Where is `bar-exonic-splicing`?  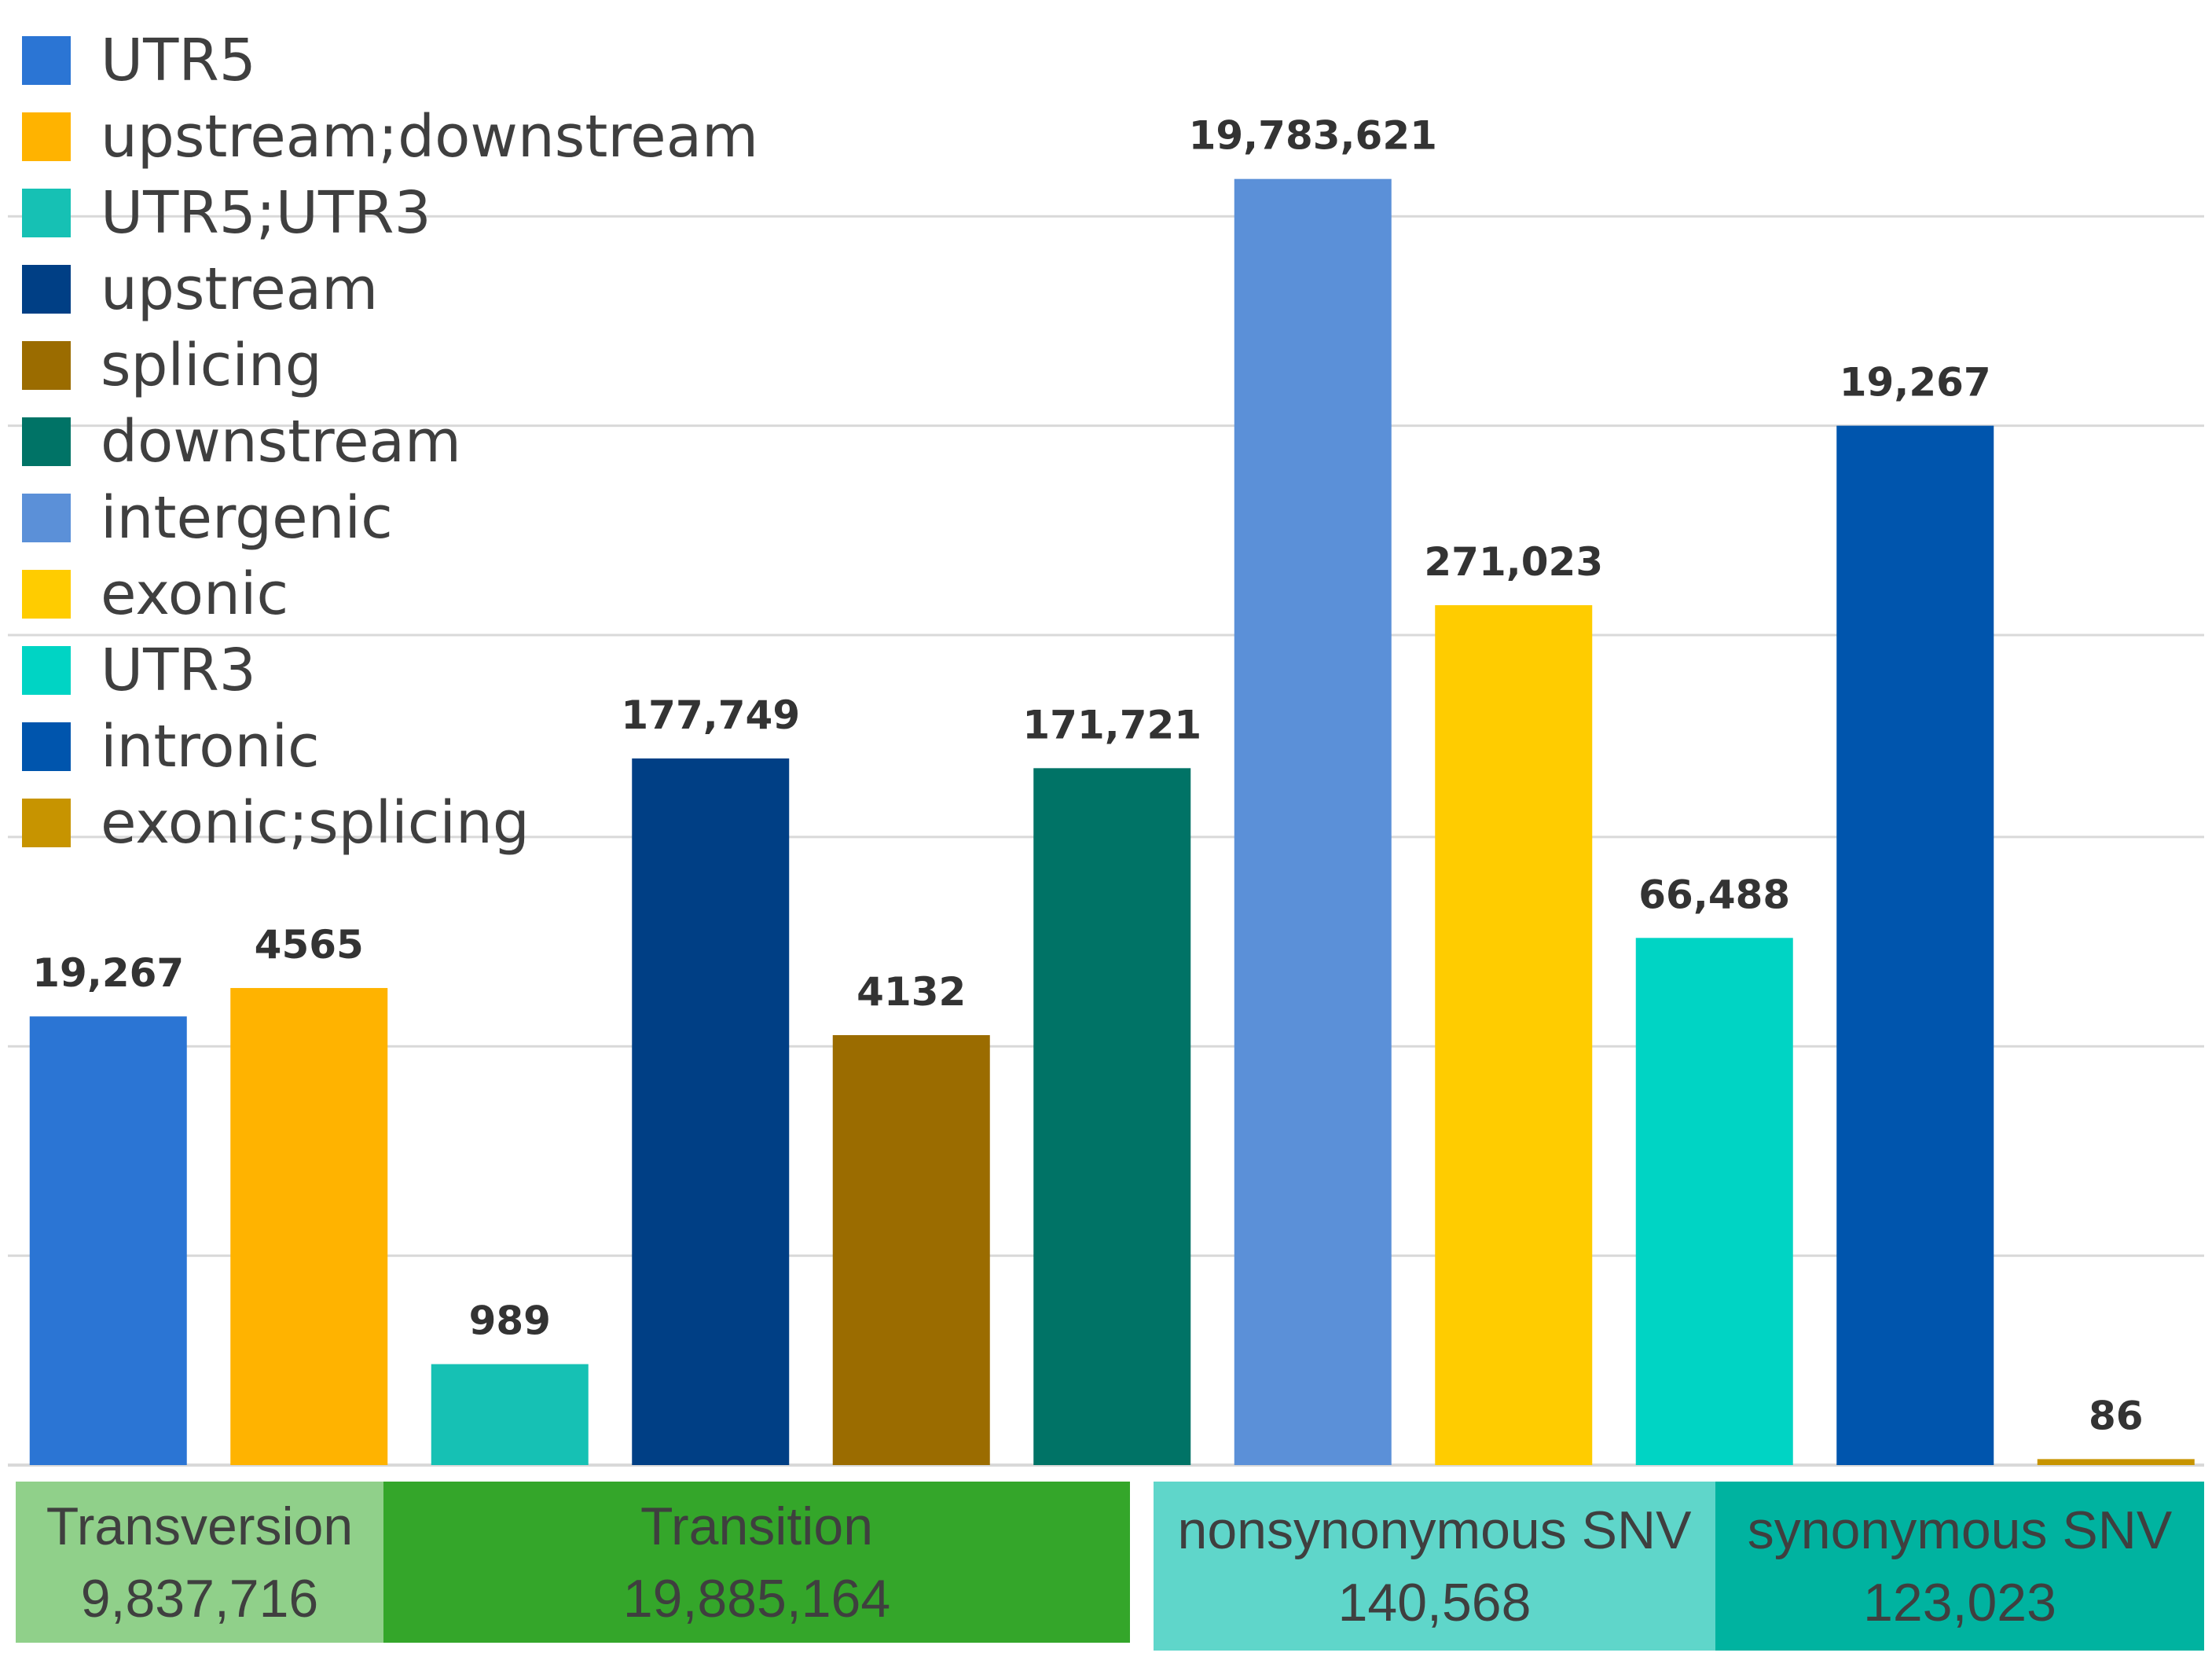
bar-exonic-splicing is located at coordinates (2116, 1462).